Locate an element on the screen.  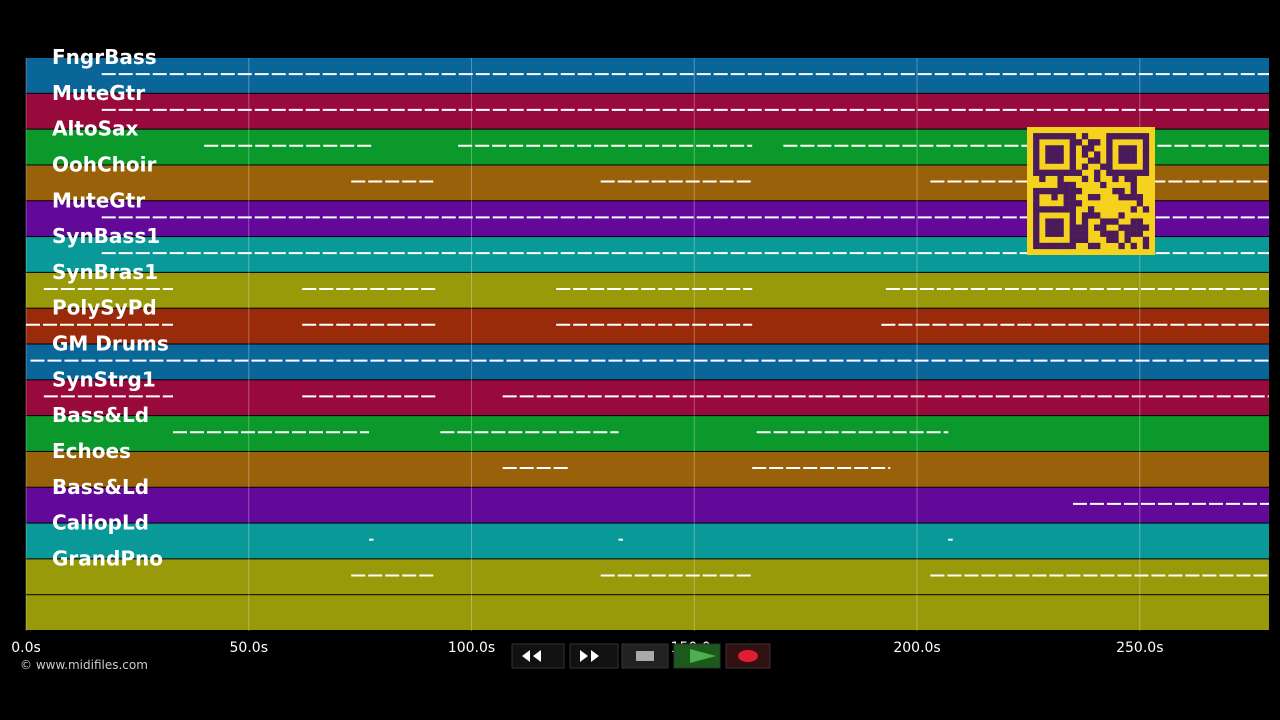
play-icon is located at coordinates (703, 656).